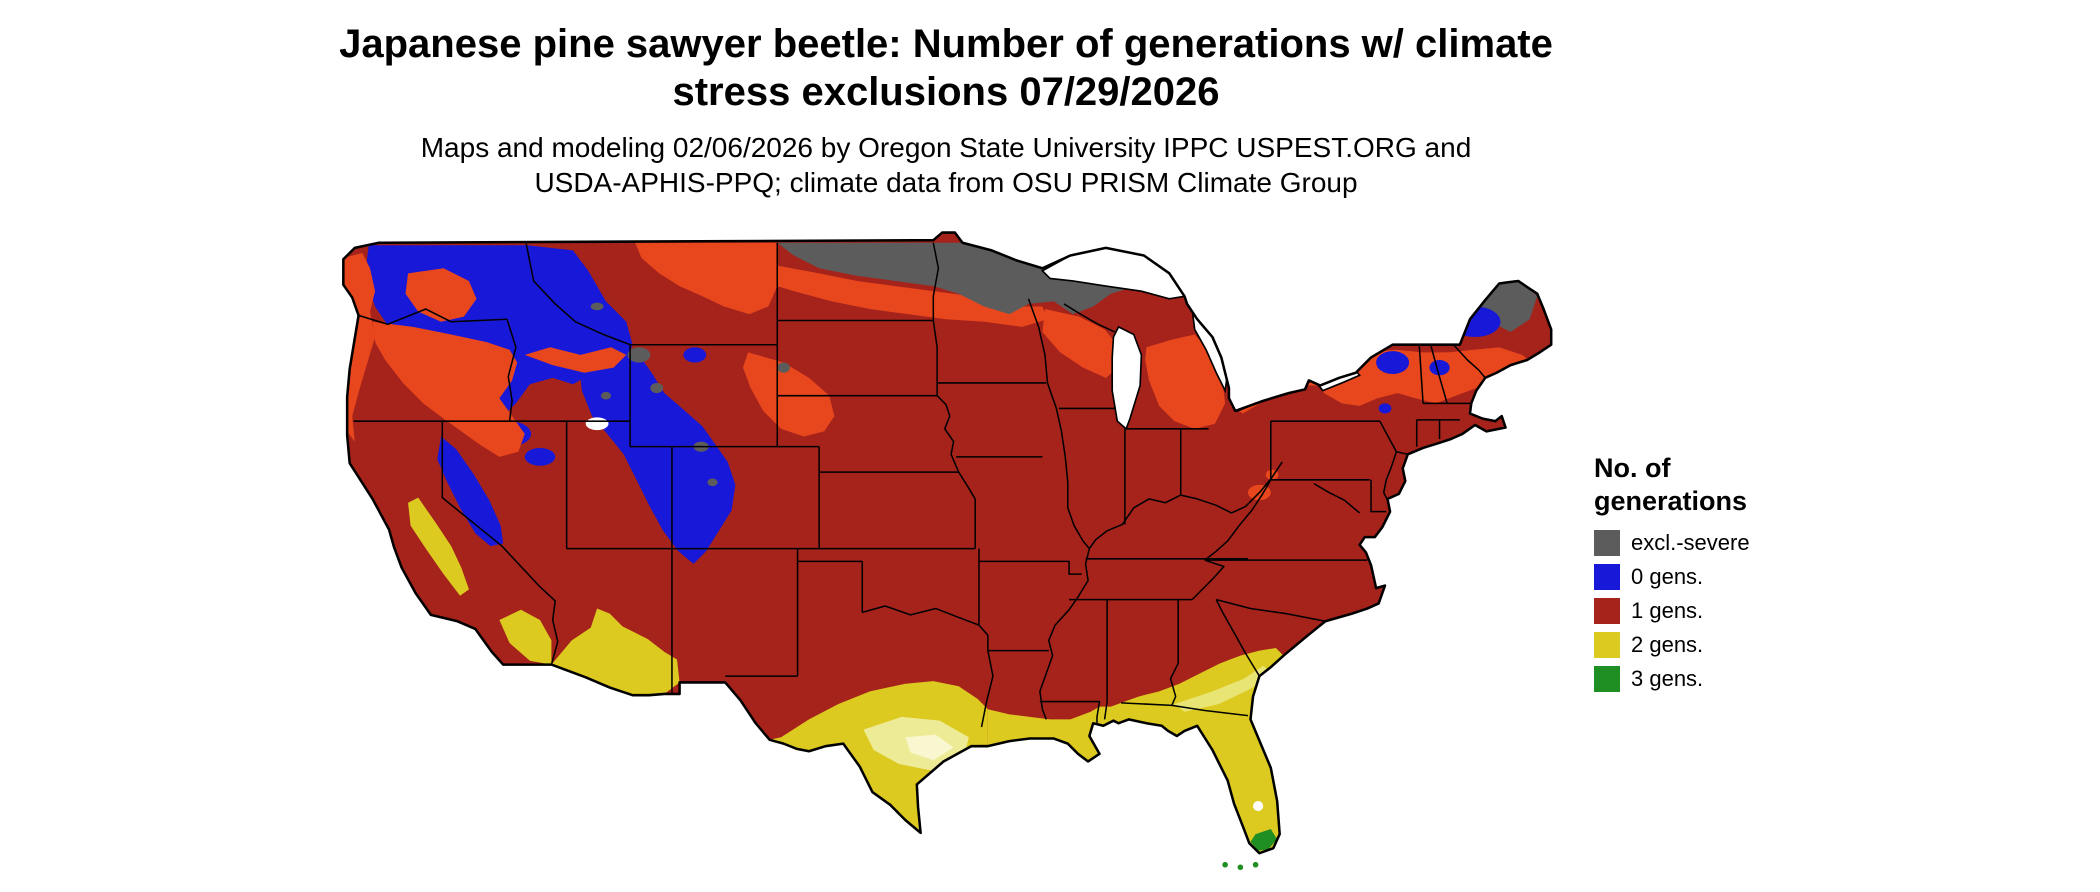 This screenshot has height=892, width=2100. What do you see at coordinates (1068, 718) in the screenshot?
I see `region-2-gens-bright-cores` at bounding box center [1068, 718].